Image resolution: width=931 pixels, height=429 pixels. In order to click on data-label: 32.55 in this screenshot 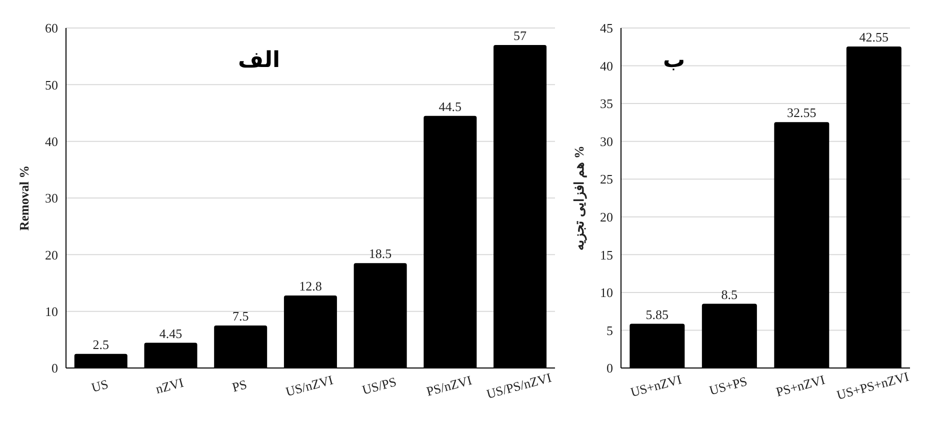, I will do `click(801, 112)`.